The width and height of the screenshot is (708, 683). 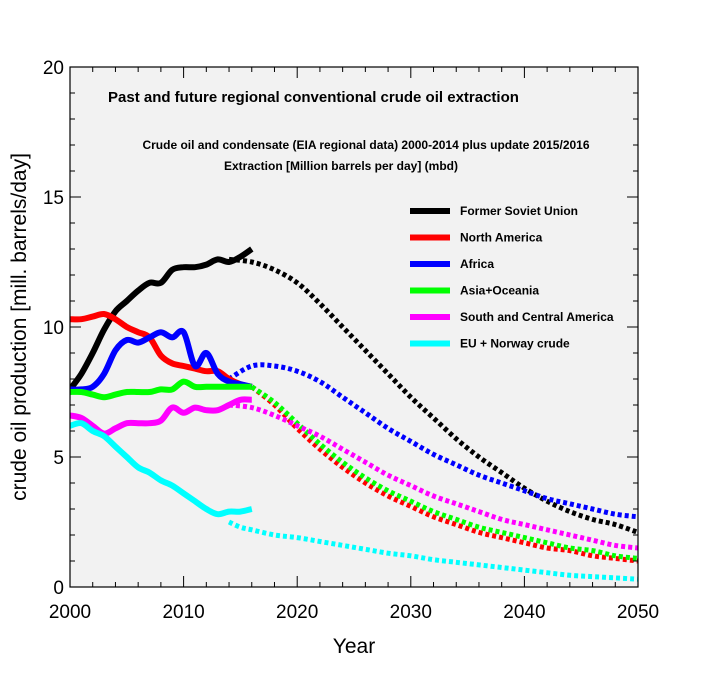 I want to click on y-tick-label: 0, so click(x=58, y=588).